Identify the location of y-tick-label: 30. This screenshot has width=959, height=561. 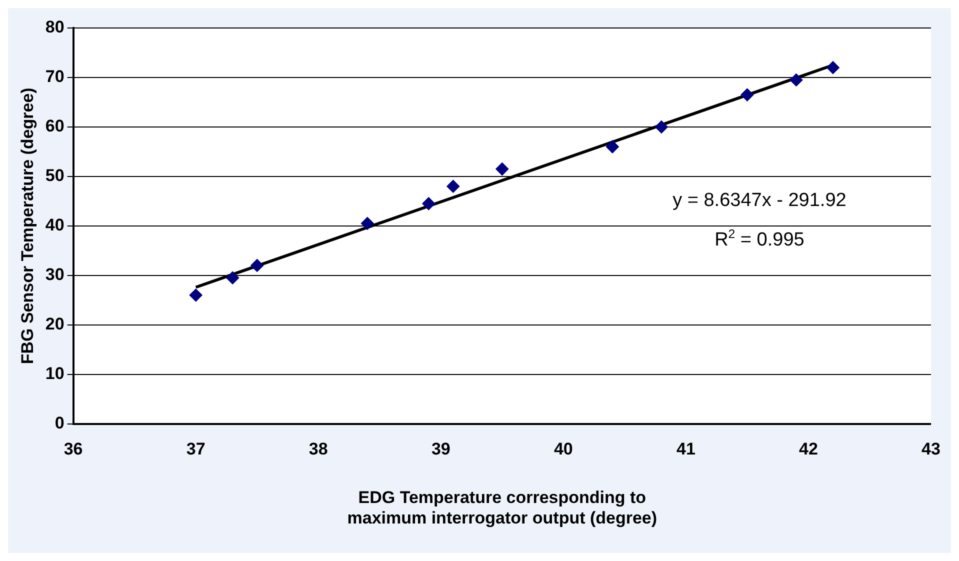
(54, 274).